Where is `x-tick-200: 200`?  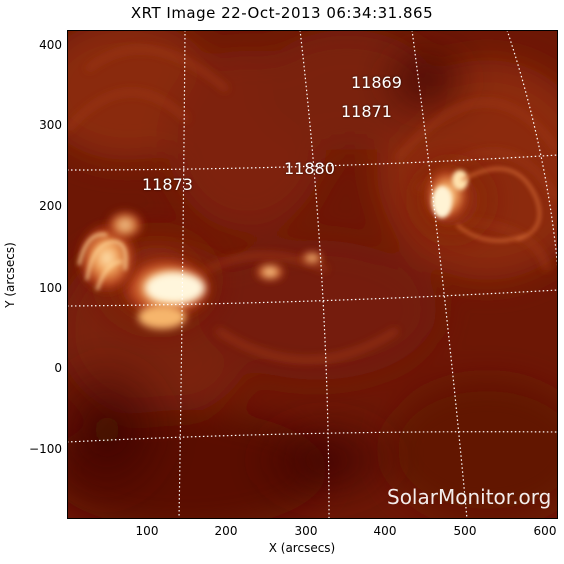
x-tick-200: 200 is located at coordinates (226, 531).